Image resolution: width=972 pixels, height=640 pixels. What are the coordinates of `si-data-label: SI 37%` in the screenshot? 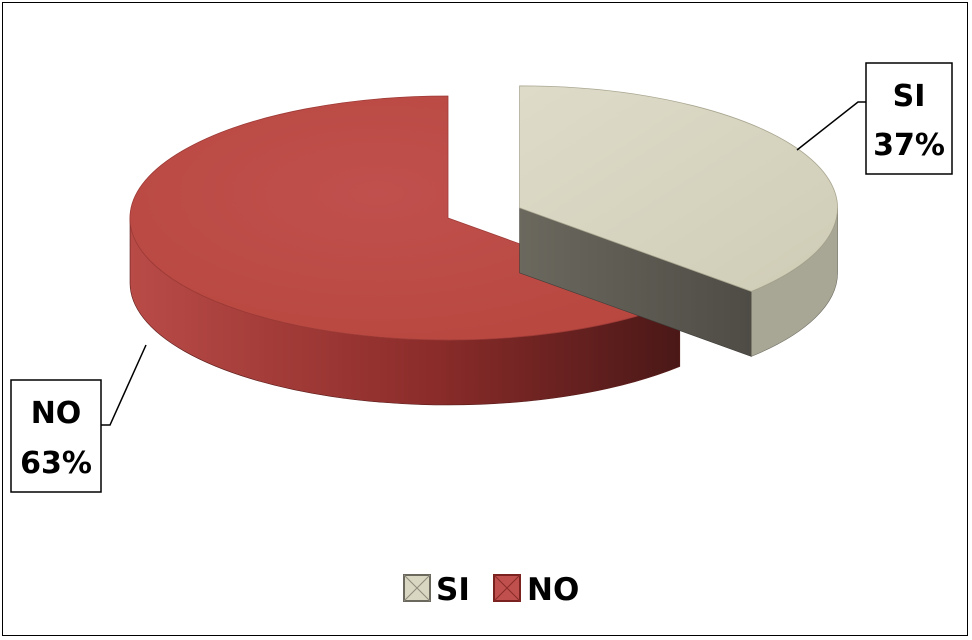 It's located at (909, 118).